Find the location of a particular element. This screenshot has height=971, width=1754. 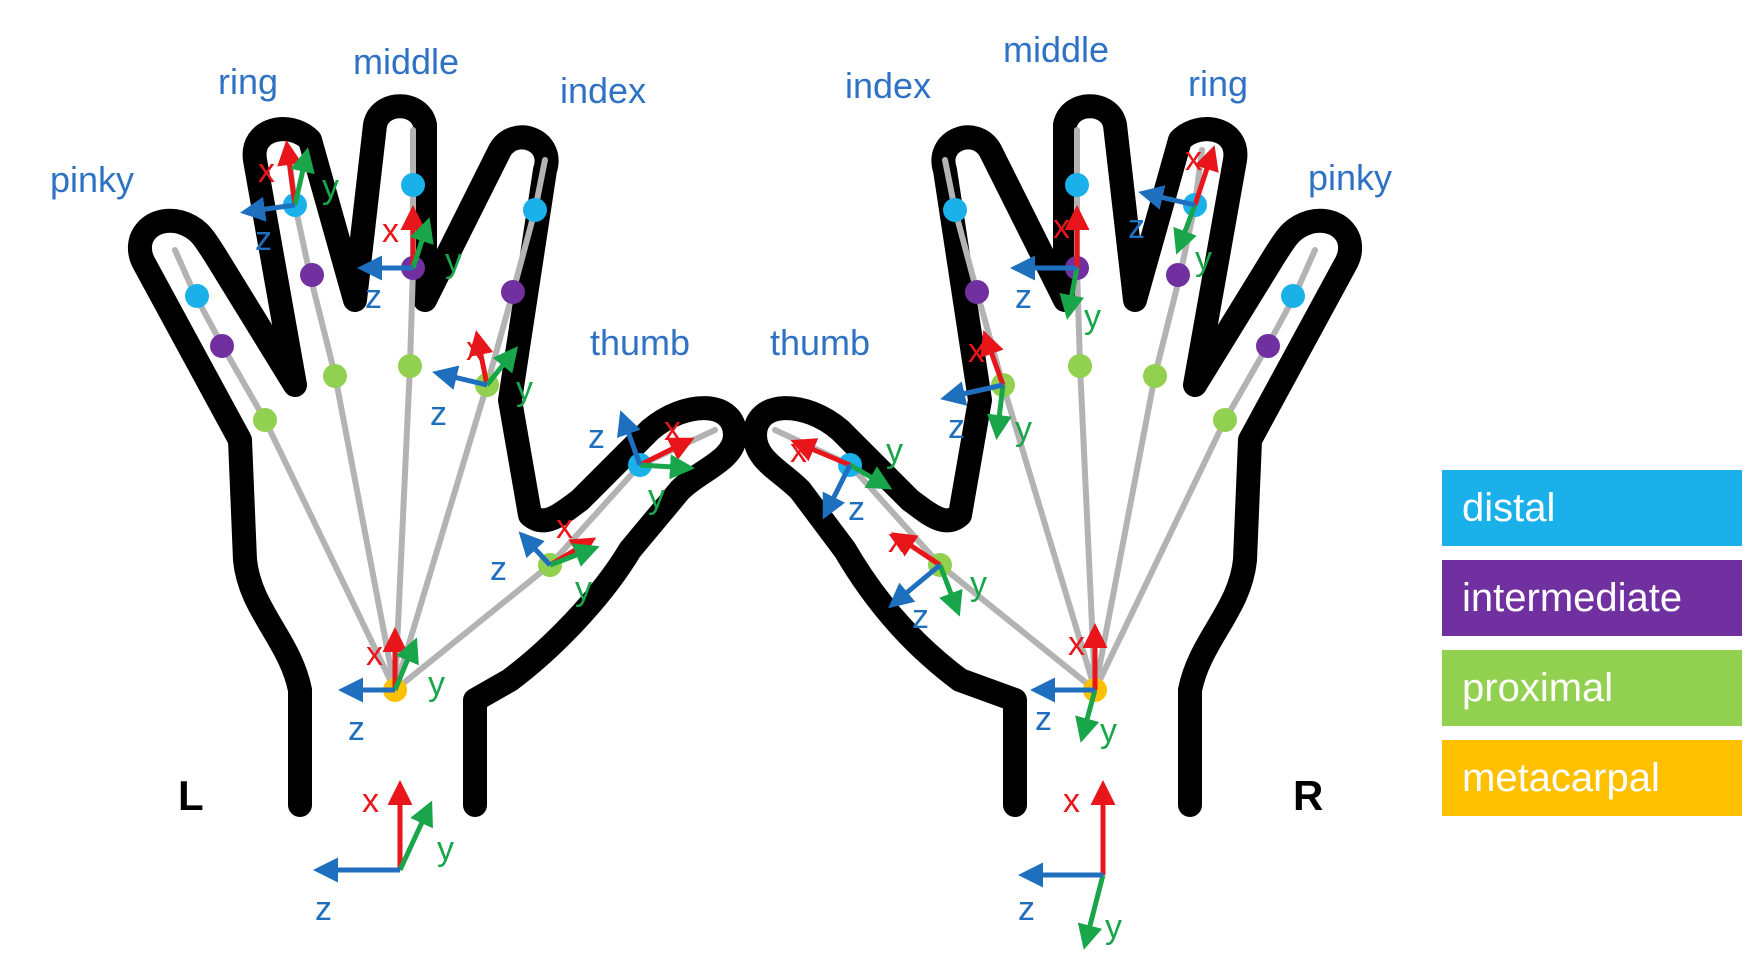

left-index-label: index is located at coordinates (603, 90).